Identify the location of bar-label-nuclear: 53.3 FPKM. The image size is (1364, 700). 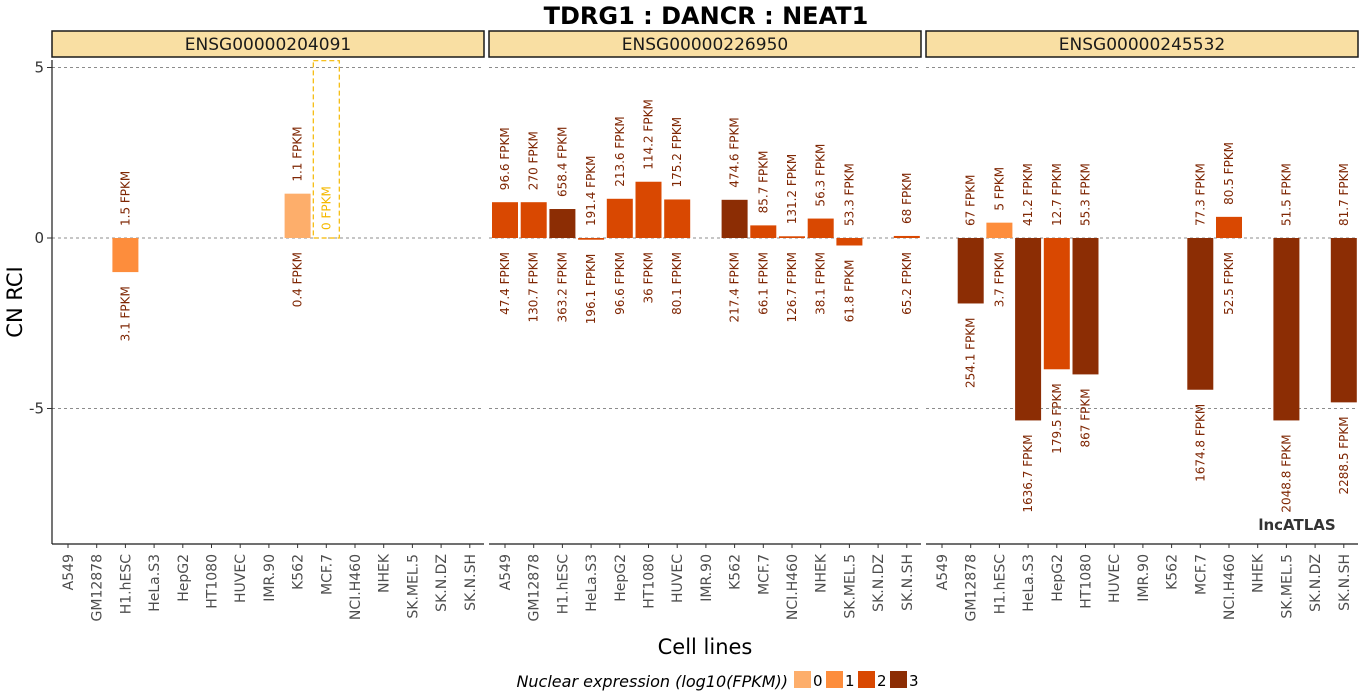
(849, 194).